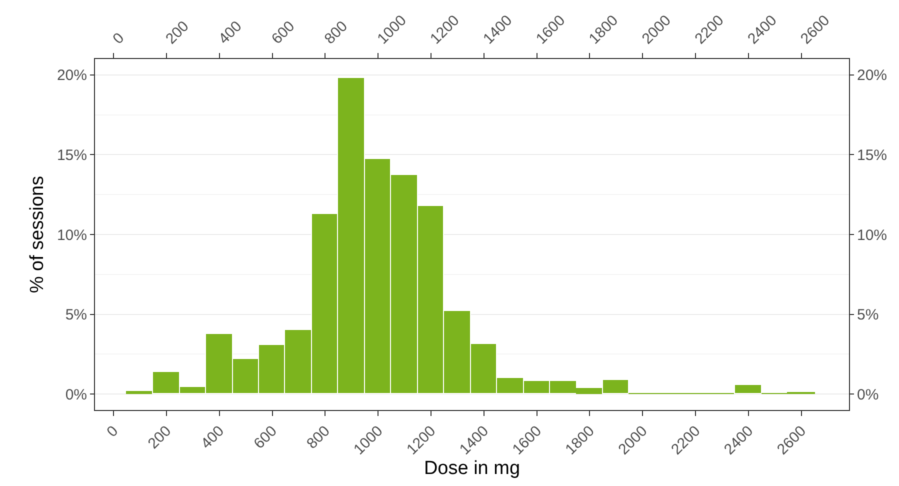  I want to click on y-tick-label: 15%, so click(71, 155).